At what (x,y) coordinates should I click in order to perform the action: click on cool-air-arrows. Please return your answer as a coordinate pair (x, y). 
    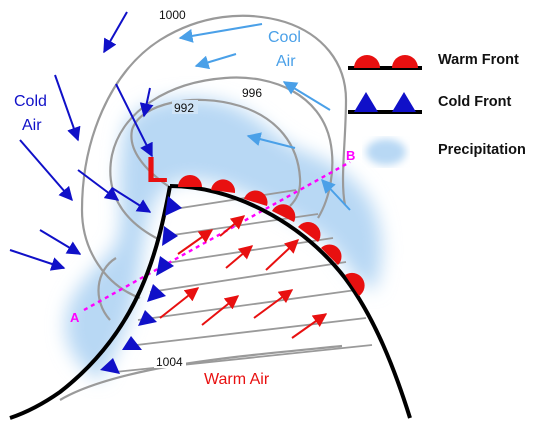
    Looking at the image, I should click on (264, 117).